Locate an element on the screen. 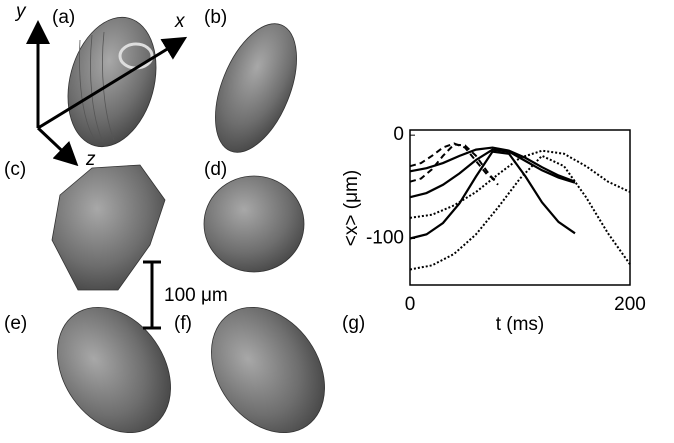 The image size is (674, 443). cell-b is located at coordinates (256, 88).